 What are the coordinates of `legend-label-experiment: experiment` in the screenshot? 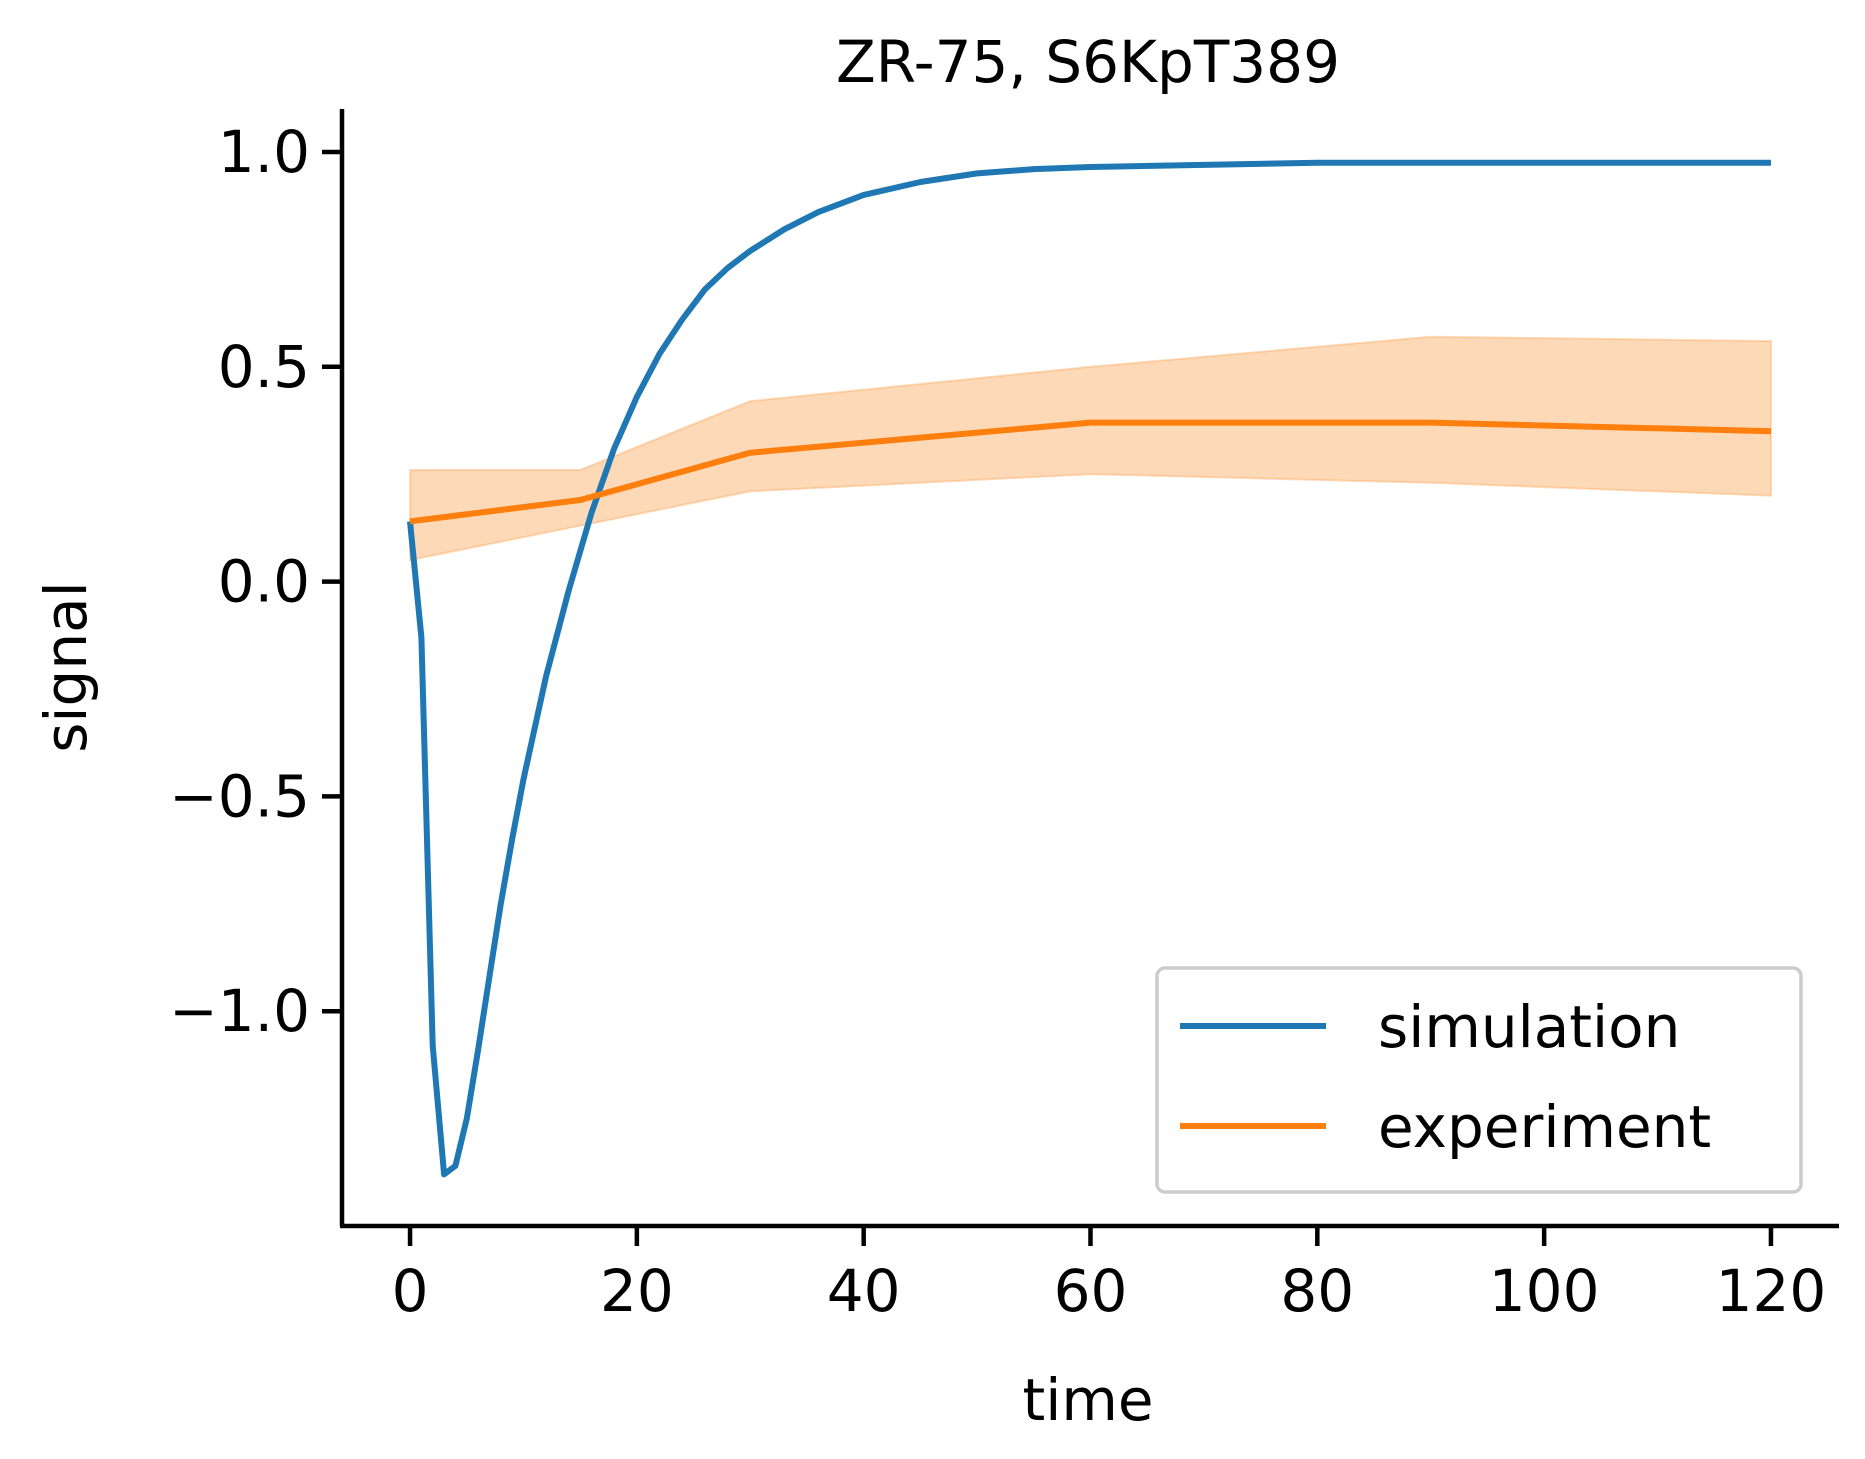 It's located at (1544, 1127).